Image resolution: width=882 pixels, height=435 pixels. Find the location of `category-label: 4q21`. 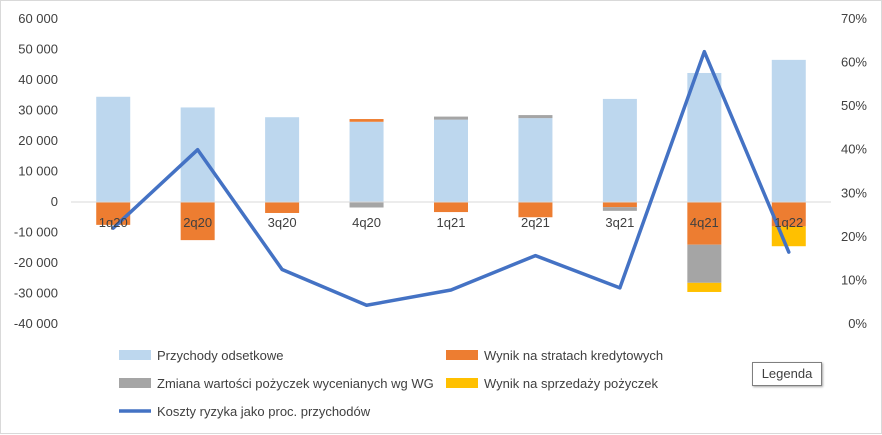

category-label: 4q21 is located at coordinates (704, 222).